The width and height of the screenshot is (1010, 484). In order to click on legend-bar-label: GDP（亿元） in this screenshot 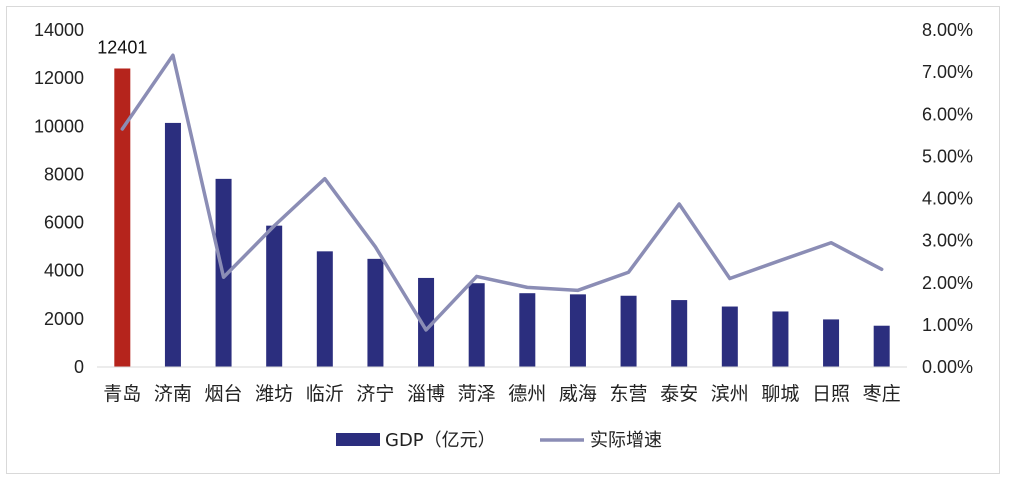, I will do `click(440, 440)`.